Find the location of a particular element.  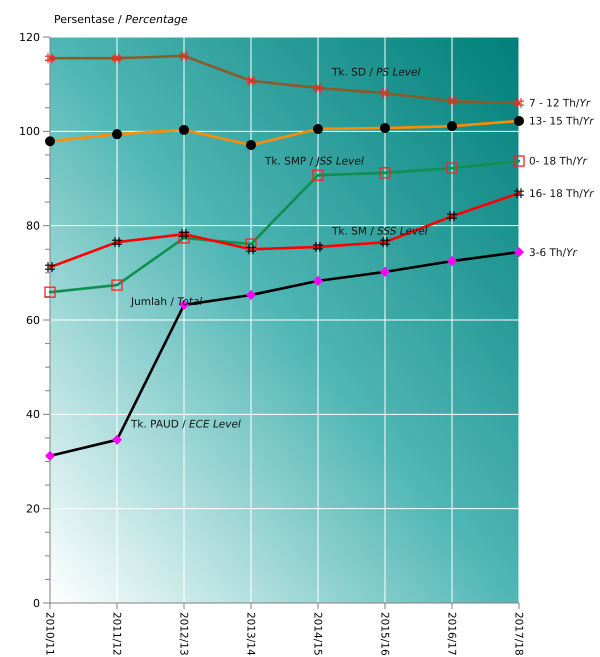

x-tick-label: 2014/15 is located at coordinates (317, 634).